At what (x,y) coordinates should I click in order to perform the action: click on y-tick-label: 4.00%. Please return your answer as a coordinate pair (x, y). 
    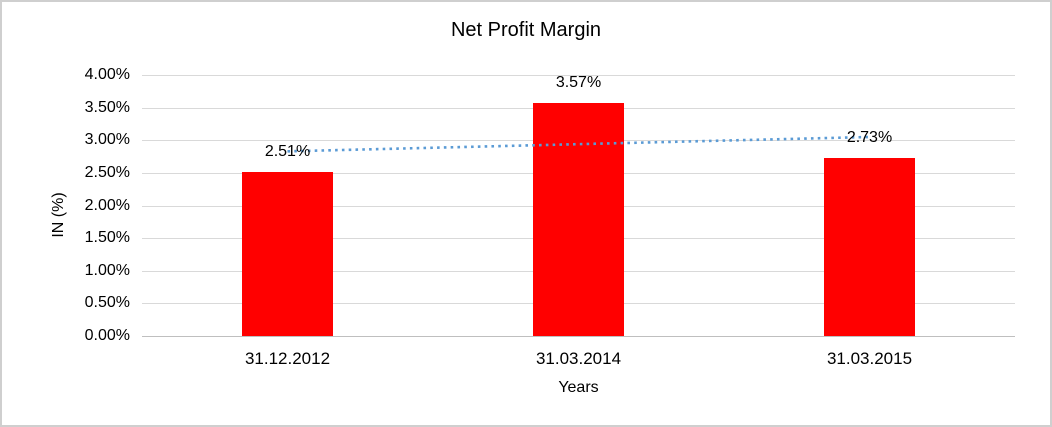
    Looking at the image, I should click on (107, 74).